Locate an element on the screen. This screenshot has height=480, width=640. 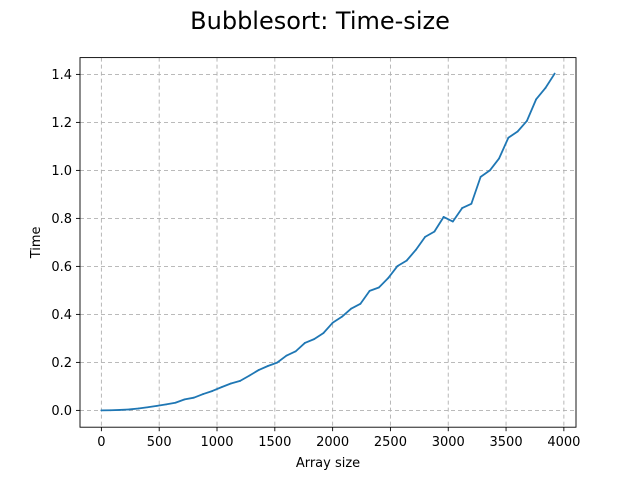
y-tick-label: 0.8 is located at coordinates (61, 219).